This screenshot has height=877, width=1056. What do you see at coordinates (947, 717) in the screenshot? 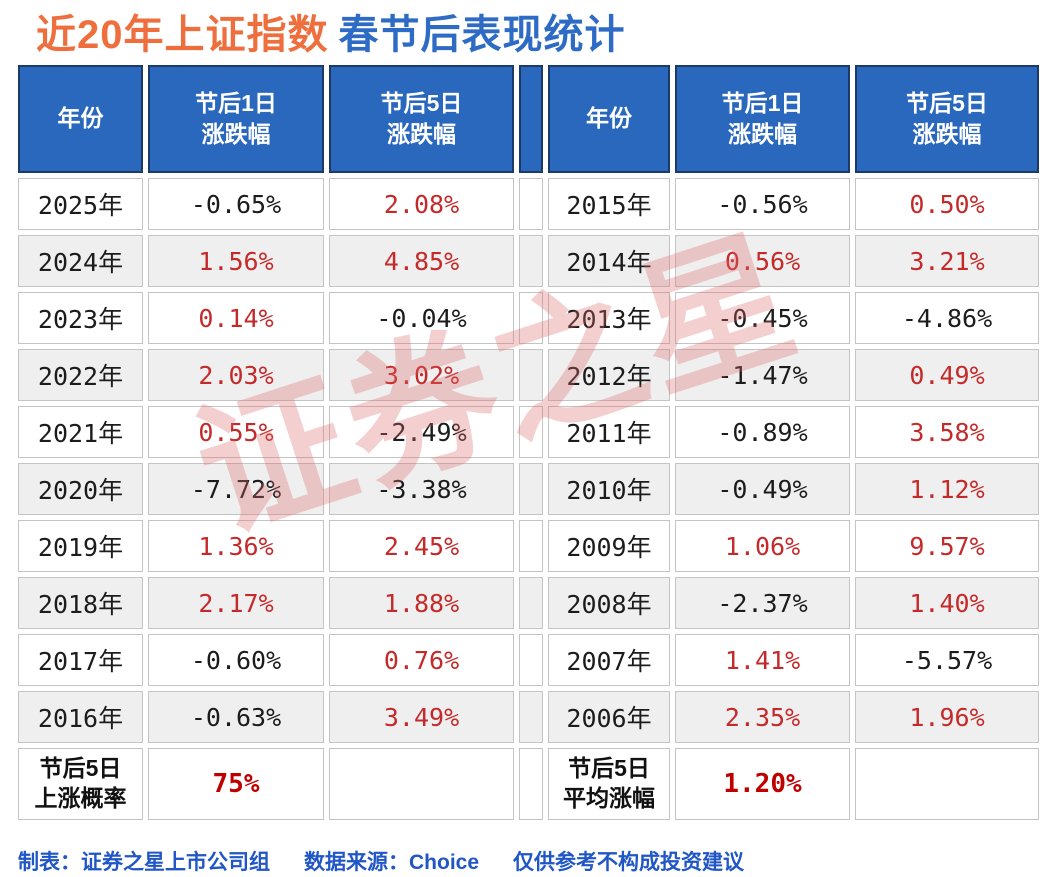
I see `day5-value-cell: 1.96%` at bounding box center [947, 717].